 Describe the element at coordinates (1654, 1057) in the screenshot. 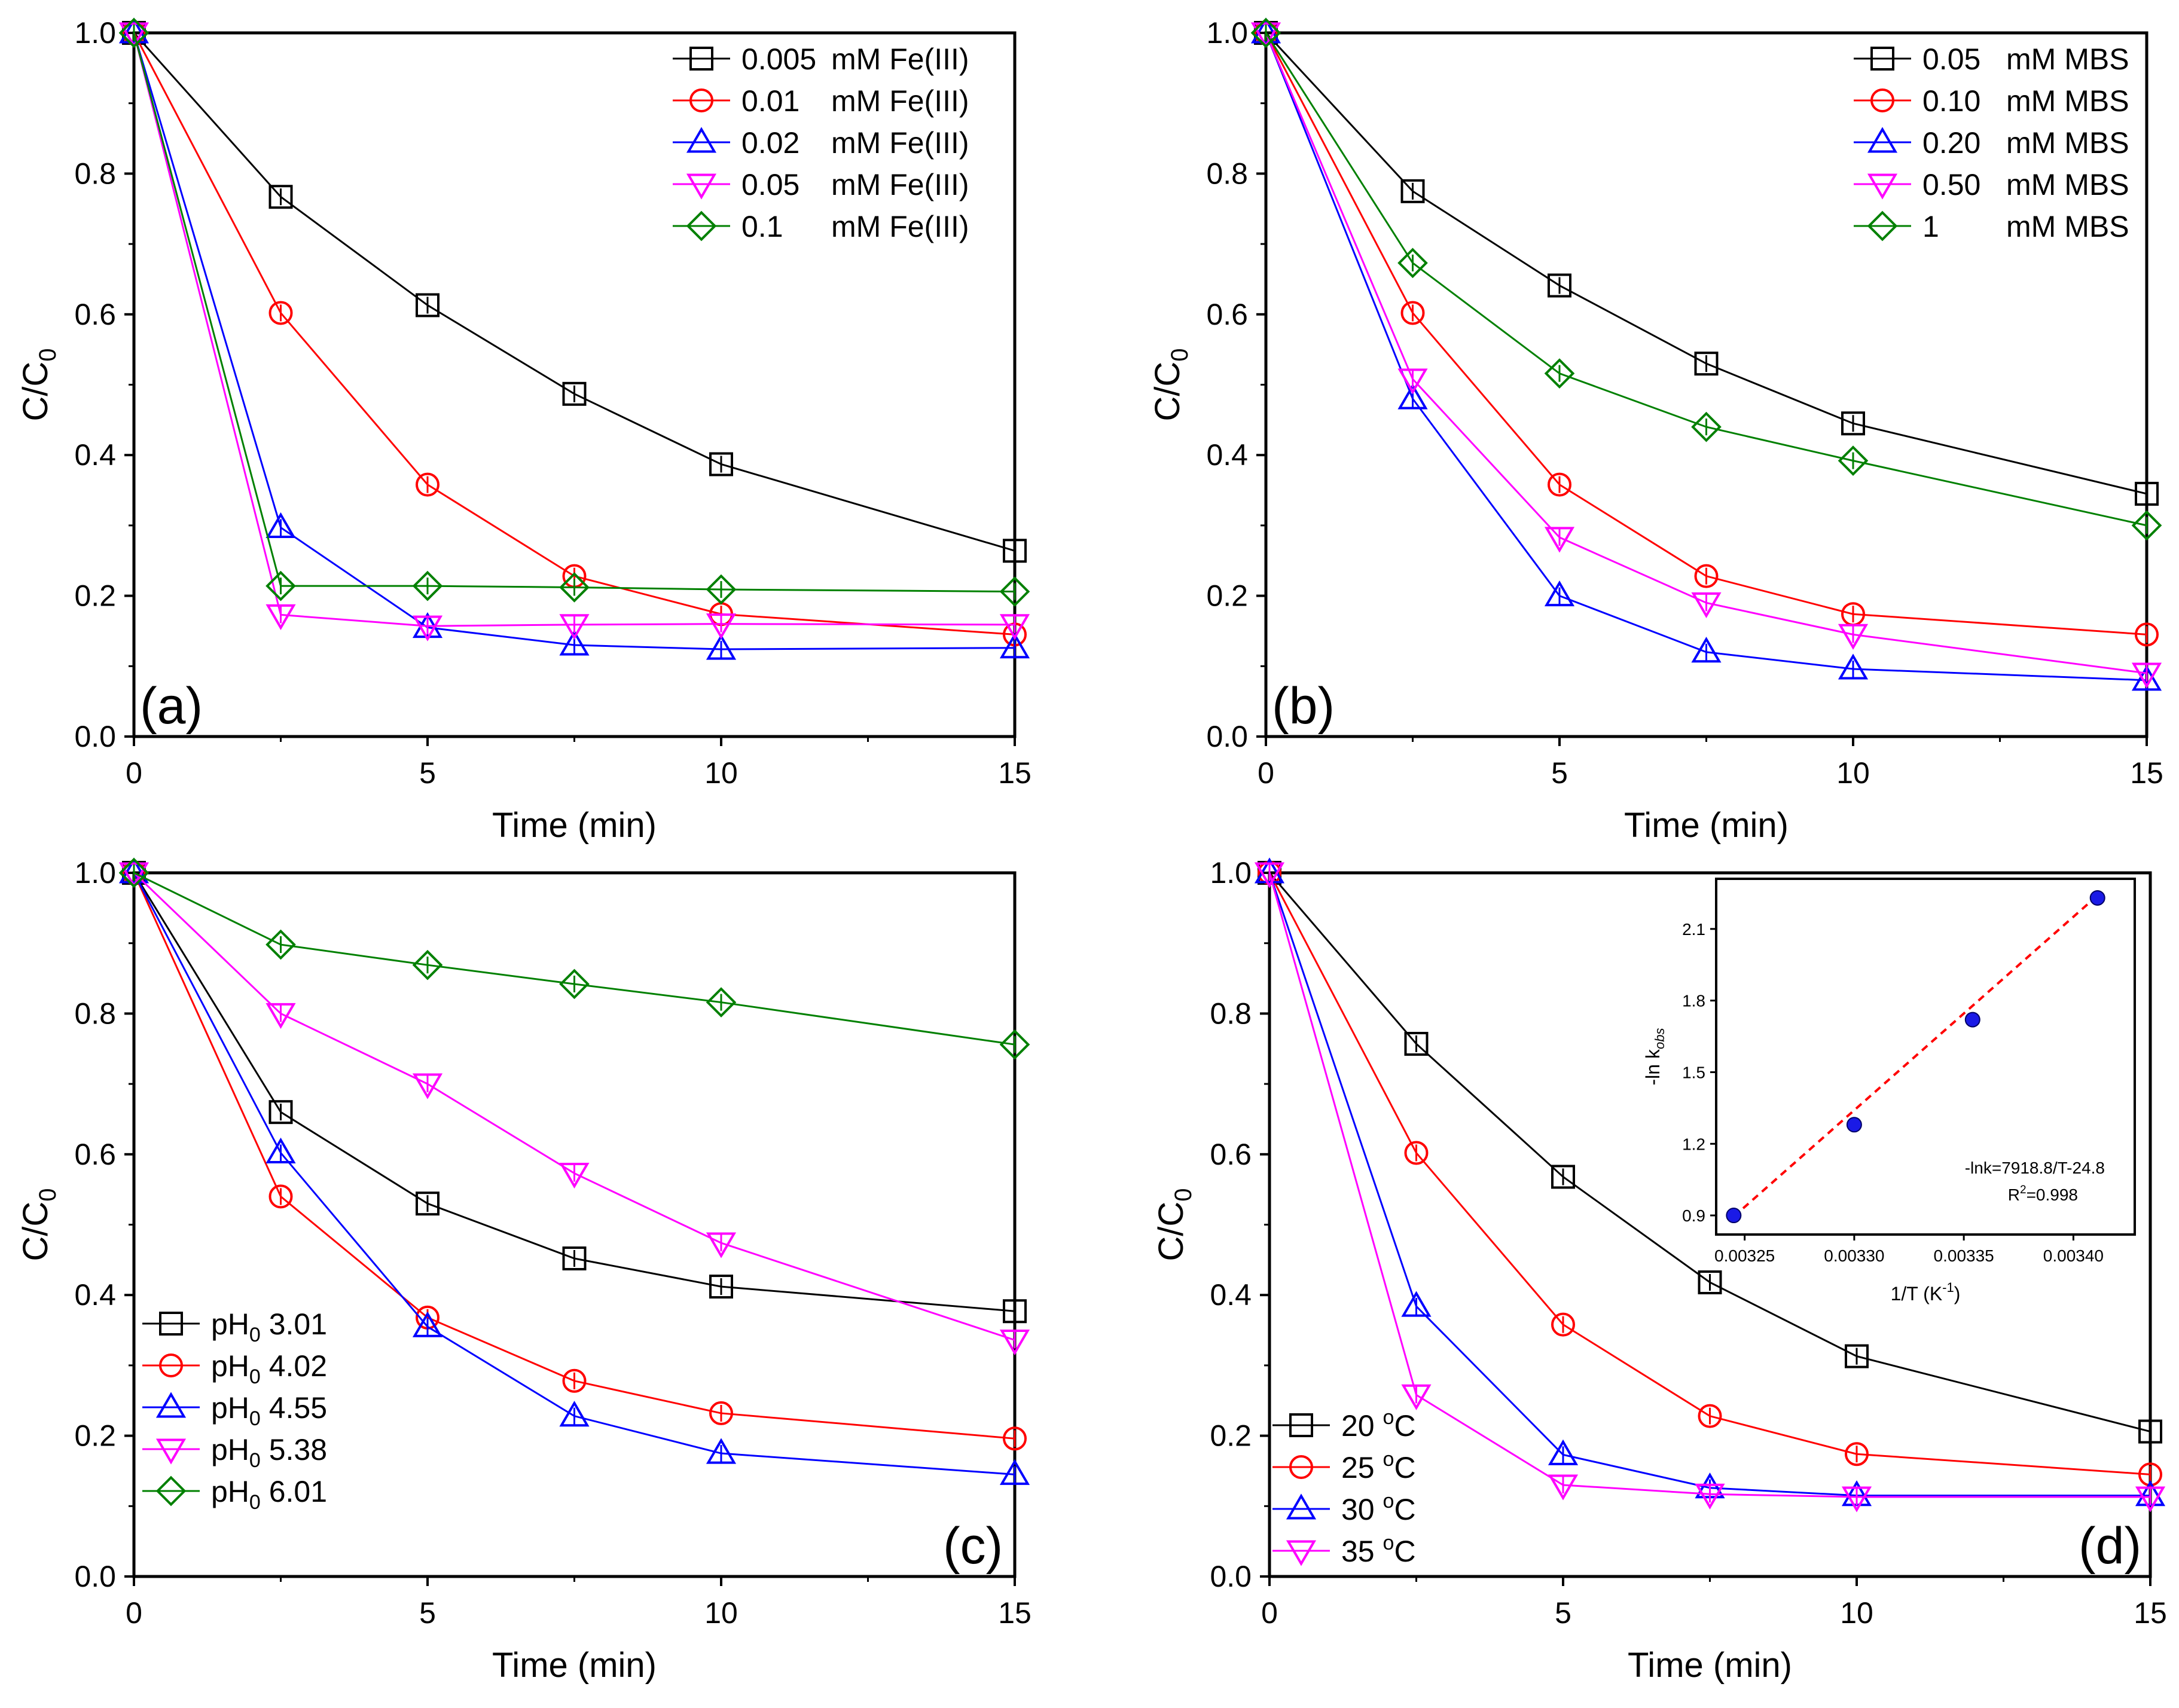

I see `inset-y-axis-label: -ln kobs` at that location.